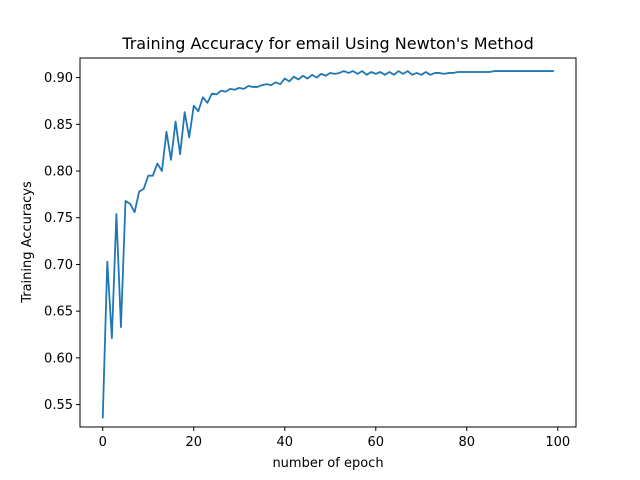 Image resolution: width=640 pixels, height=480 pixels. I want to click on y-tick-label: 0.80, so click(58, 172).